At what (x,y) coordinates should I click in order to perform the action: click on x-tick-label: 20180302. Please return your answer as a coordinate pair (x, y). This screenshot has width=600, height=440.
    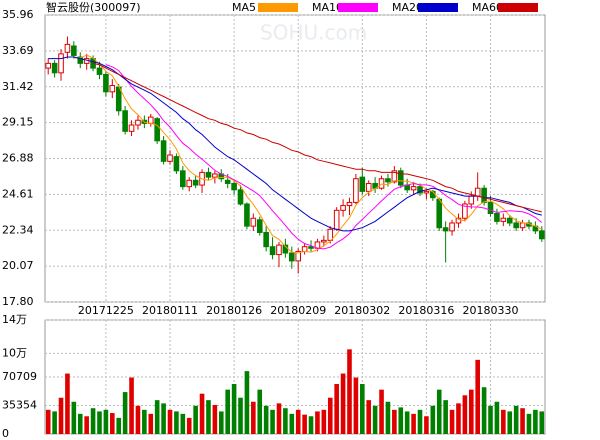
    Looking at the image, I should click on (362, 310).